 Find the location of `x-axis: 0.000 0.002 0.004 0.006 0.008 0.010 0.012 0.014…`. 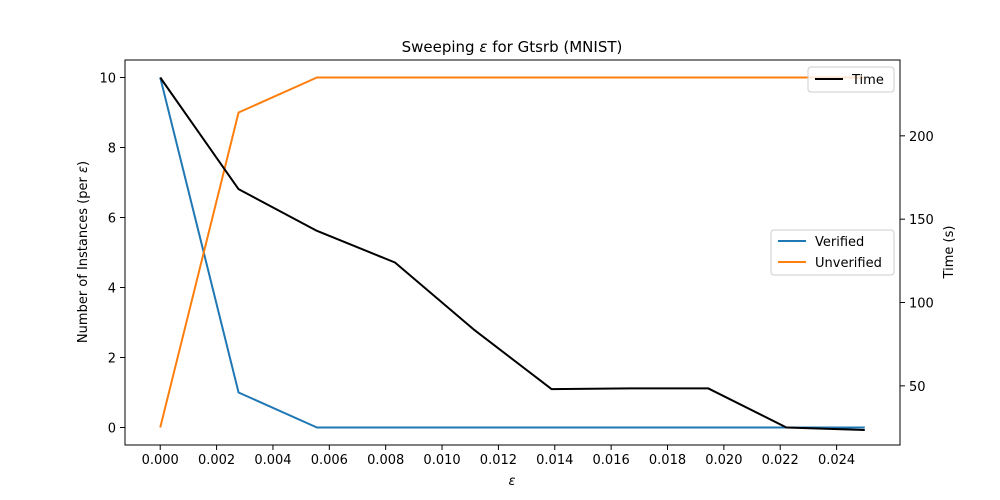

x-axis: 0.000 0.002 0.004 0.006 0.008 0.010 0.012 0.014… is located at coordinates (498, 456).